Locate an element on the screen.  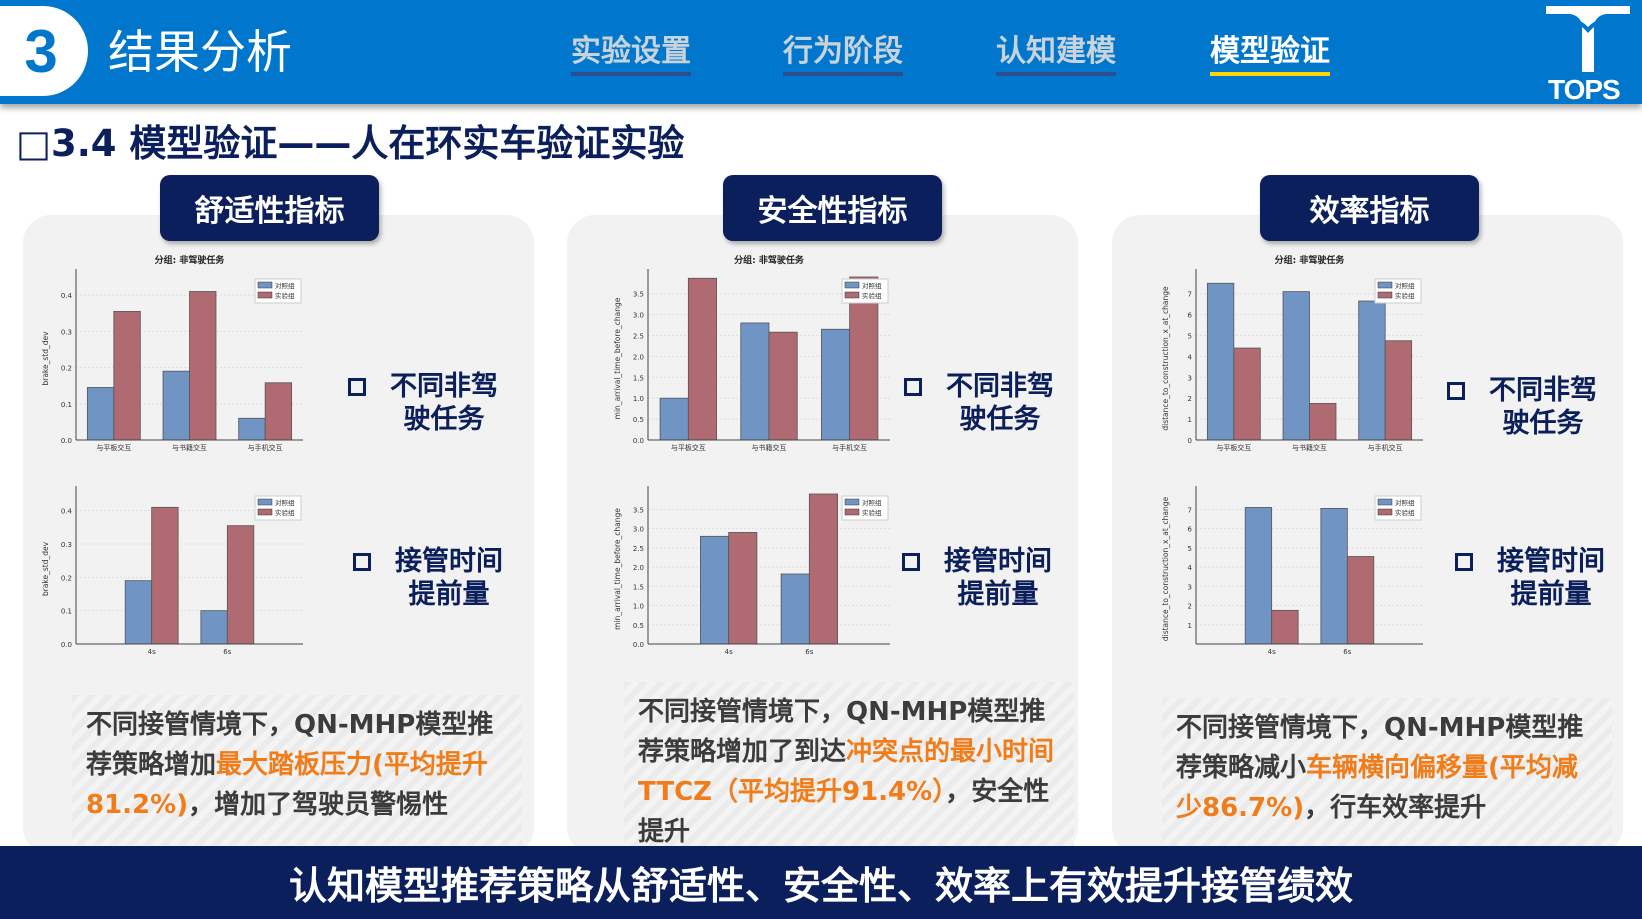
note-text: 不同接管情境下，QN-MHP模型推荐策略减小 is located at coordinates (1380, 748).